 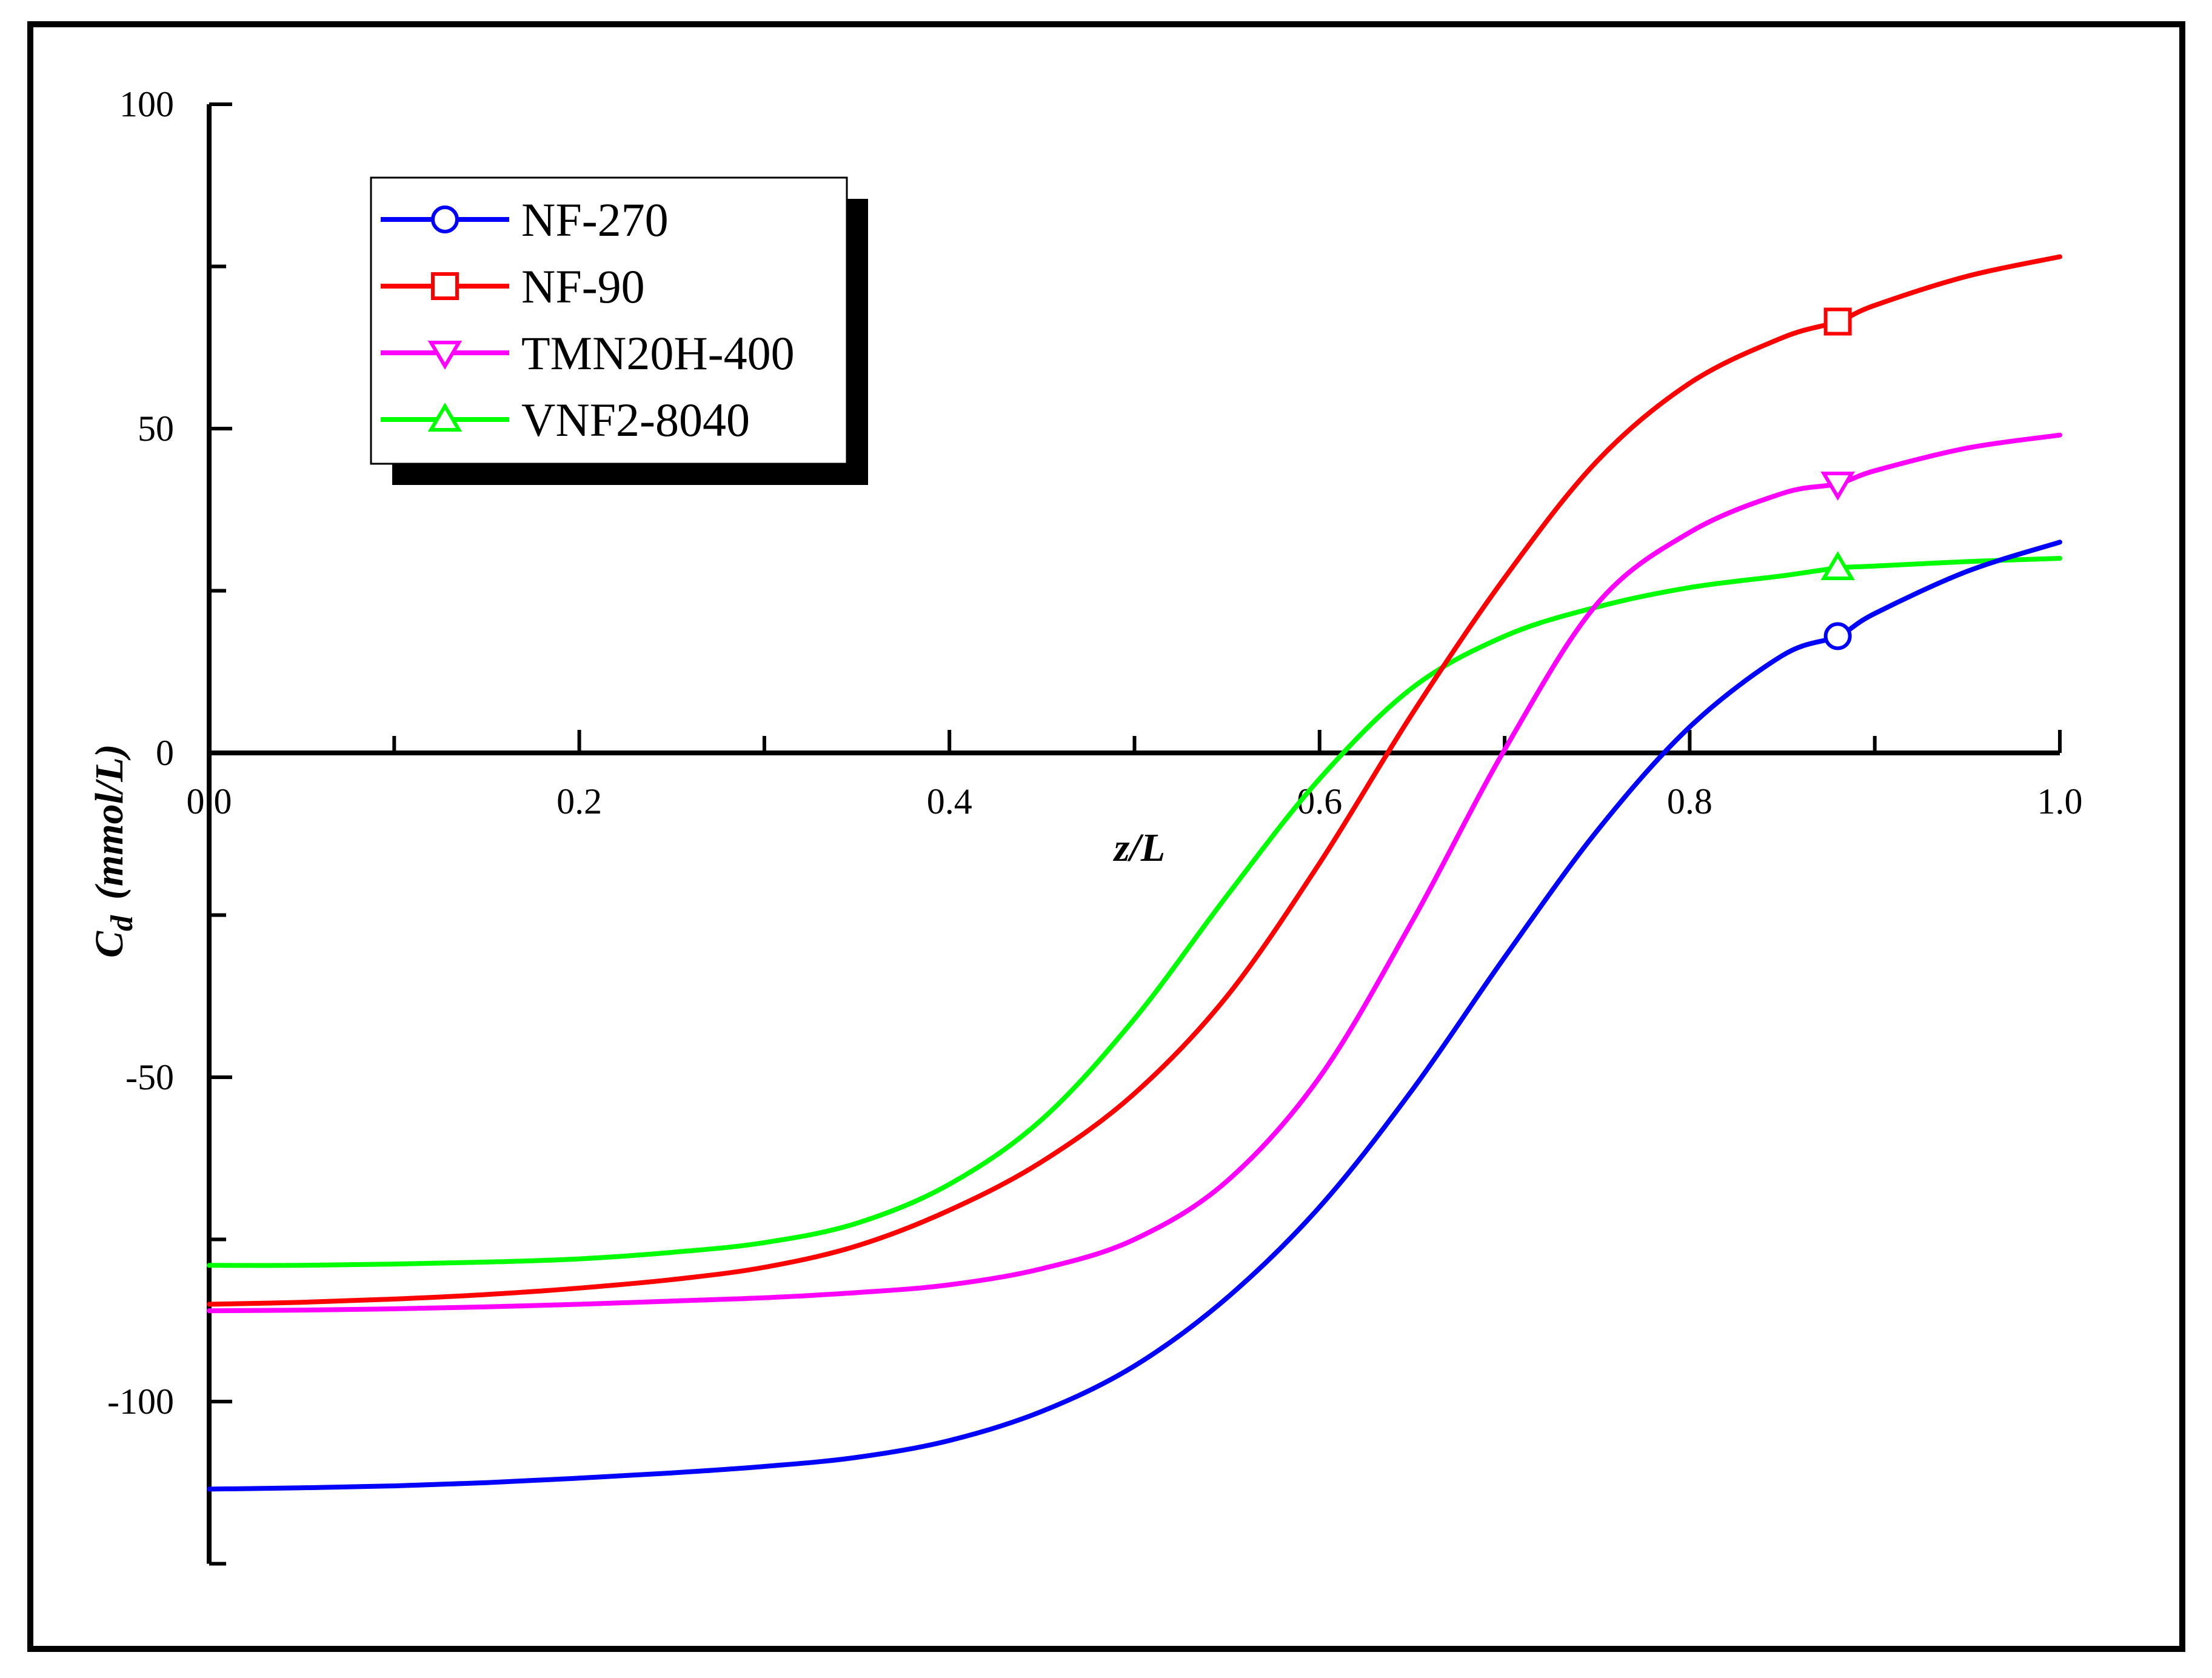 What do you see at coordinates (1139, 848) in the screenshot?
I see `x-axis-title: z/L` at bounding box center [1139, 848].